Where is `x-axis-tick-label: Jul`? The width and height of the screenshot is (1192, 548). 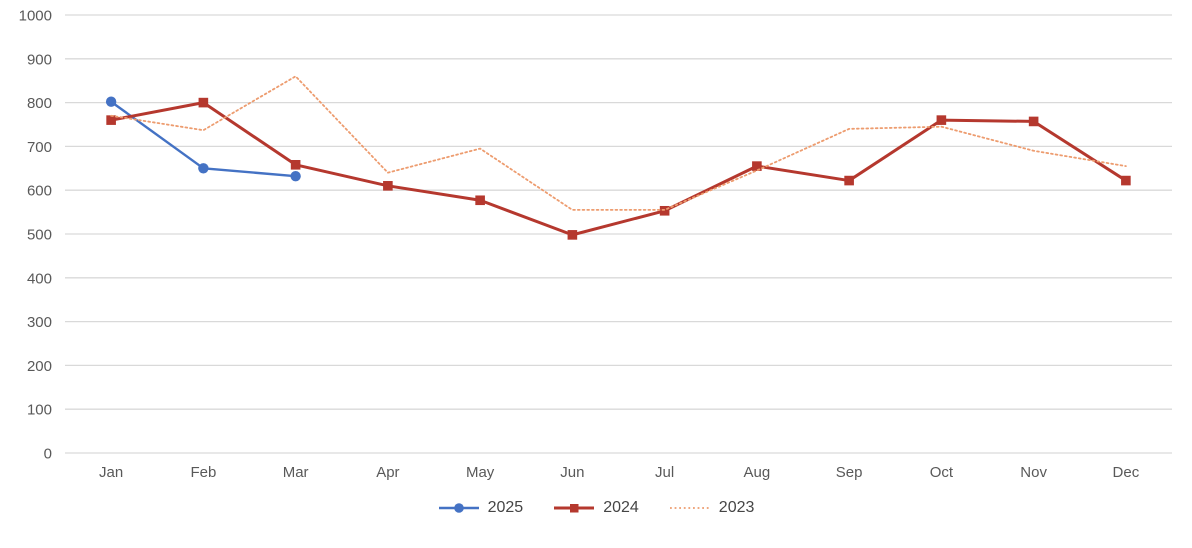
x-axis-tick-label: Jul is located at coordinates (664, 472).